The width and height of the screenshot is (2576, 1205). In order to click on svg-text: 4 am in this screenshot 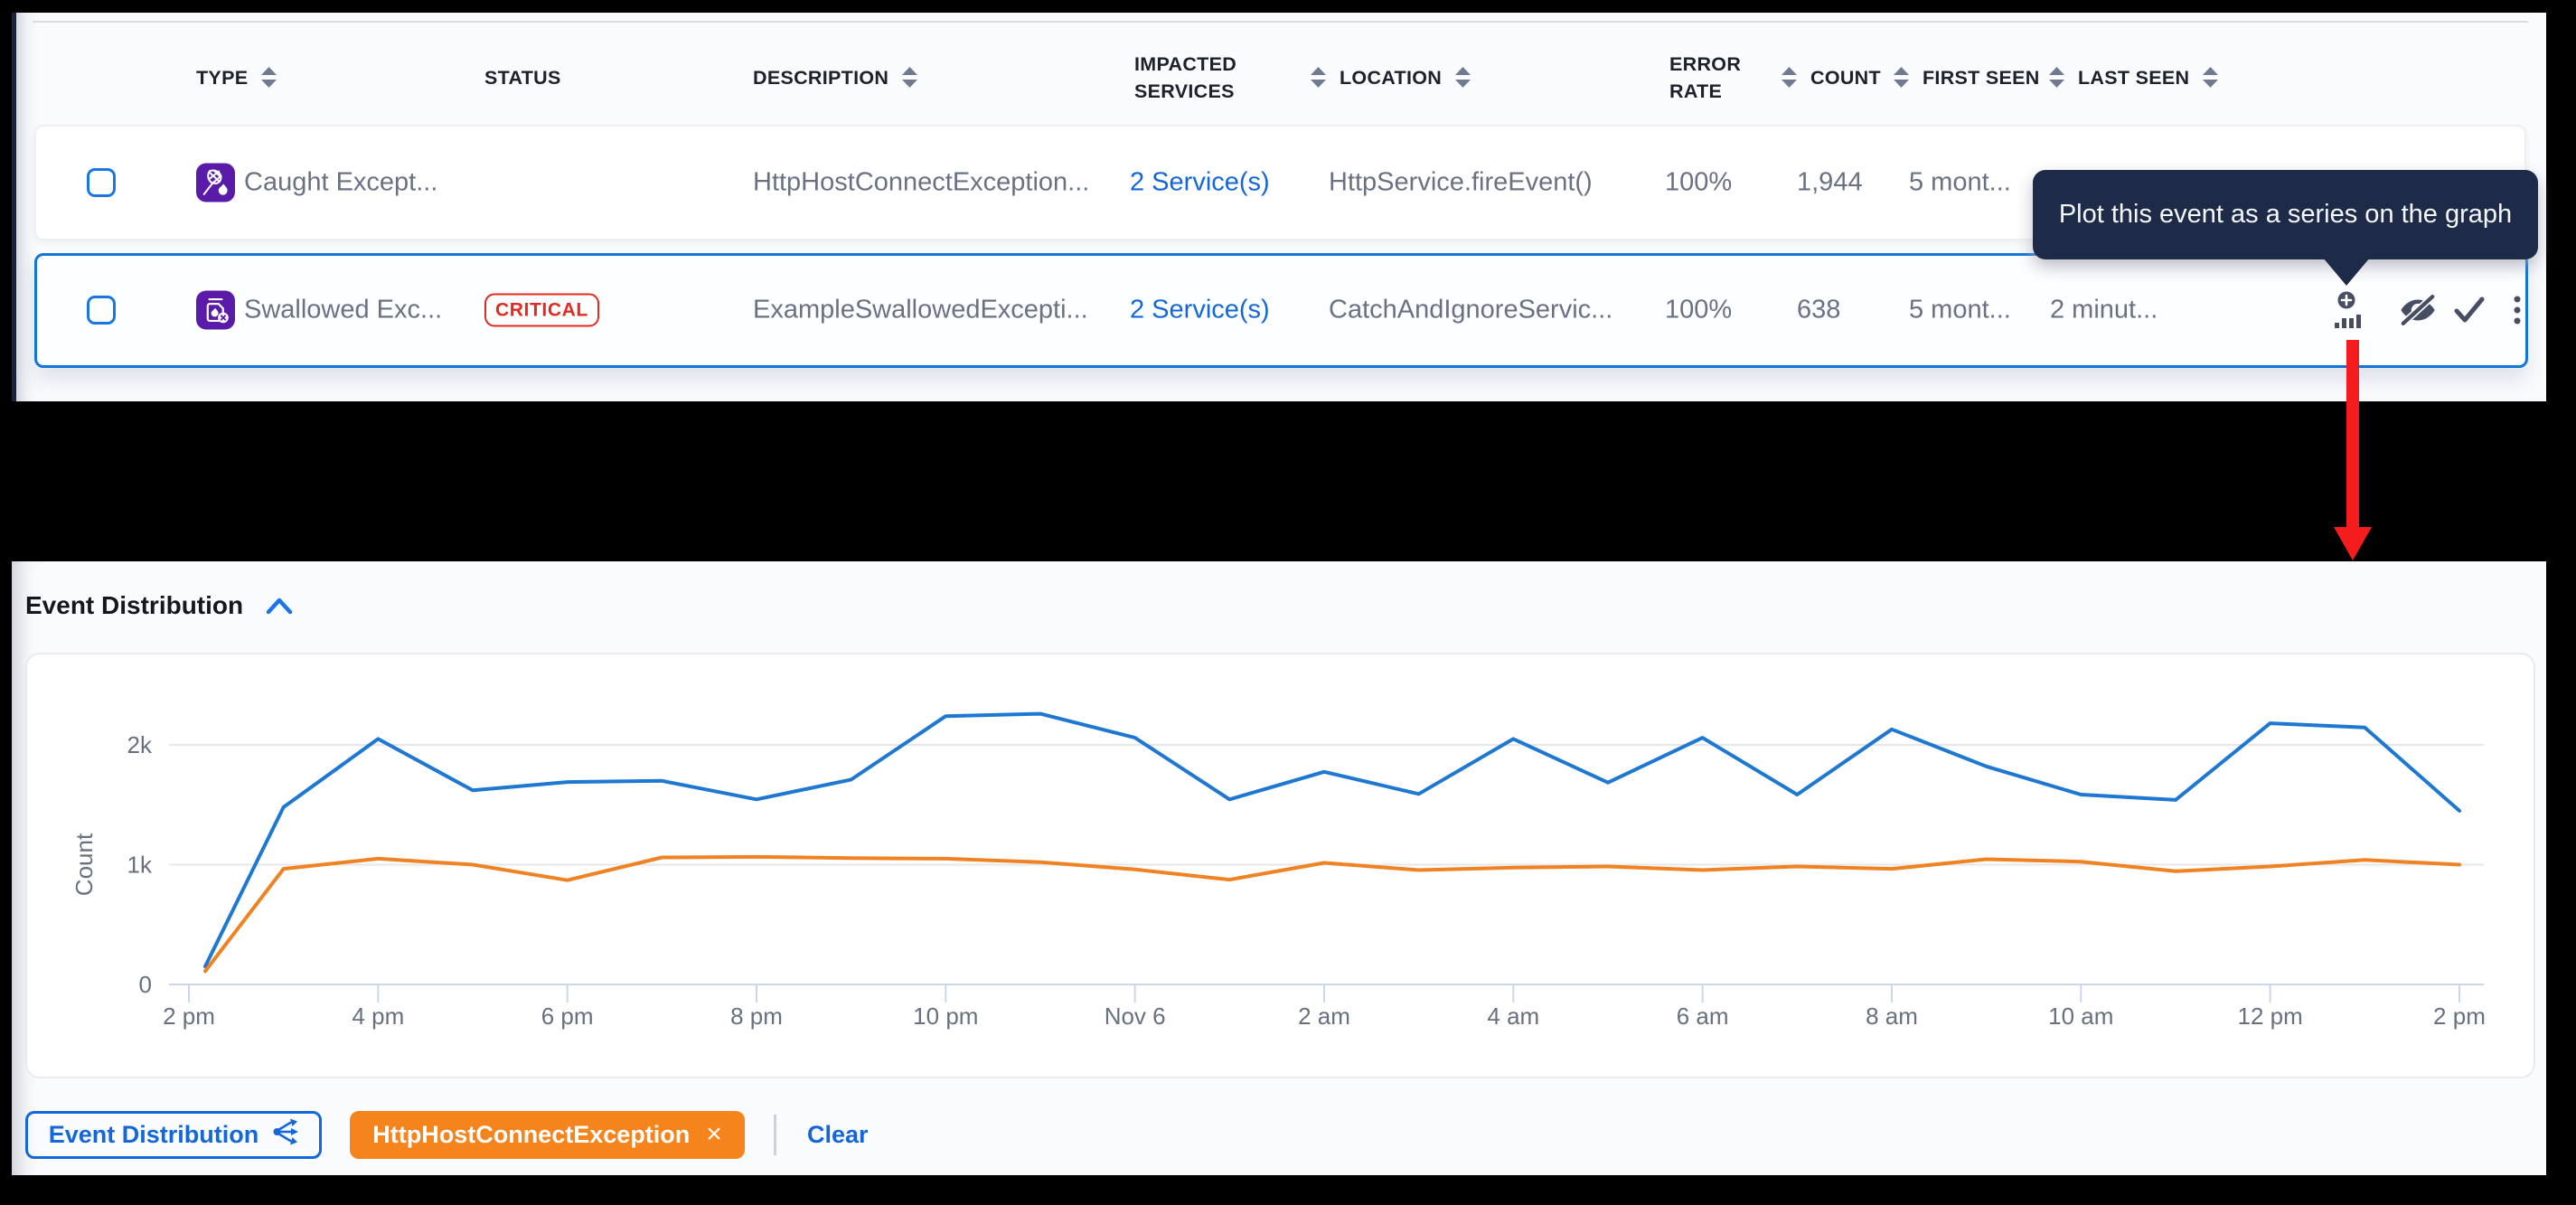, I will do `click(1513, 1016)`.